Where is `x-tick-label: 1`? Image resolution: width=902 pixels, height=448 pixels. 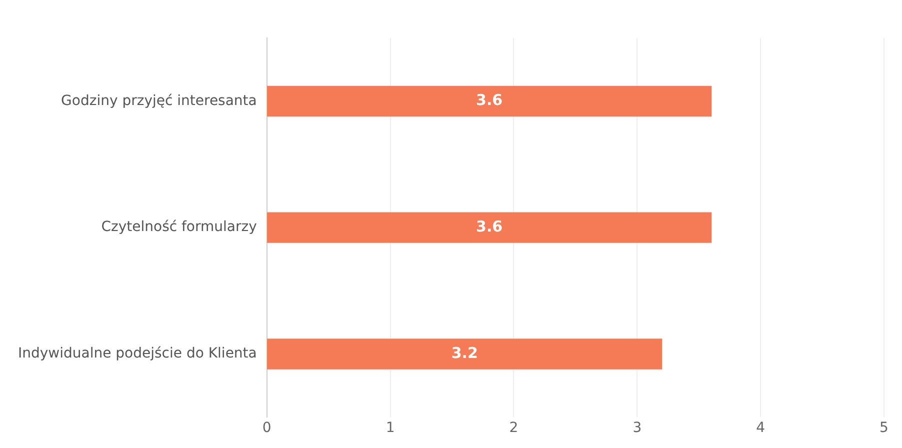 x-tick-label: 1 is located at coordinates (390, 428).